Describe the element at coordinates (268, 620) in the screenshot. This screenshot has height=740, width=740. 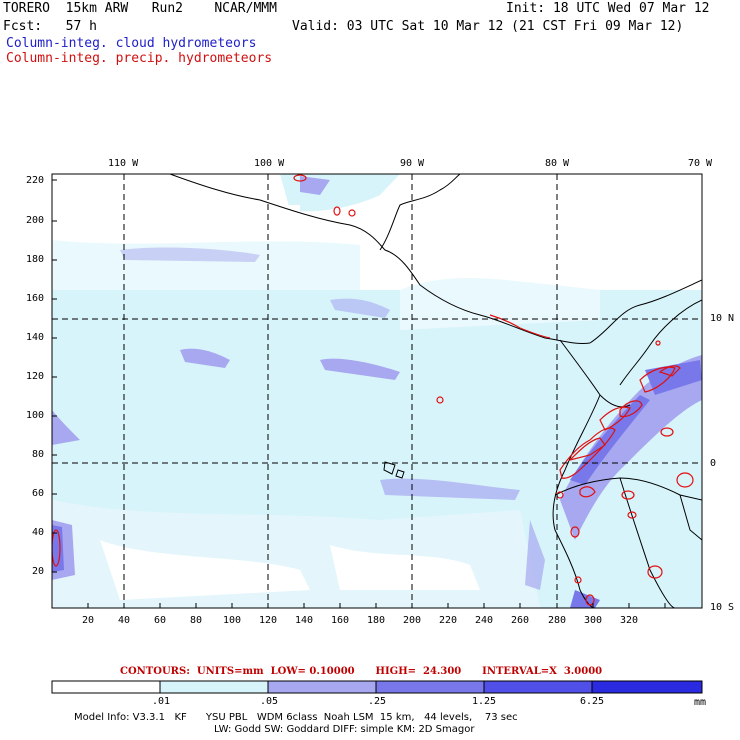
I see `x-tick: 120` at that location.